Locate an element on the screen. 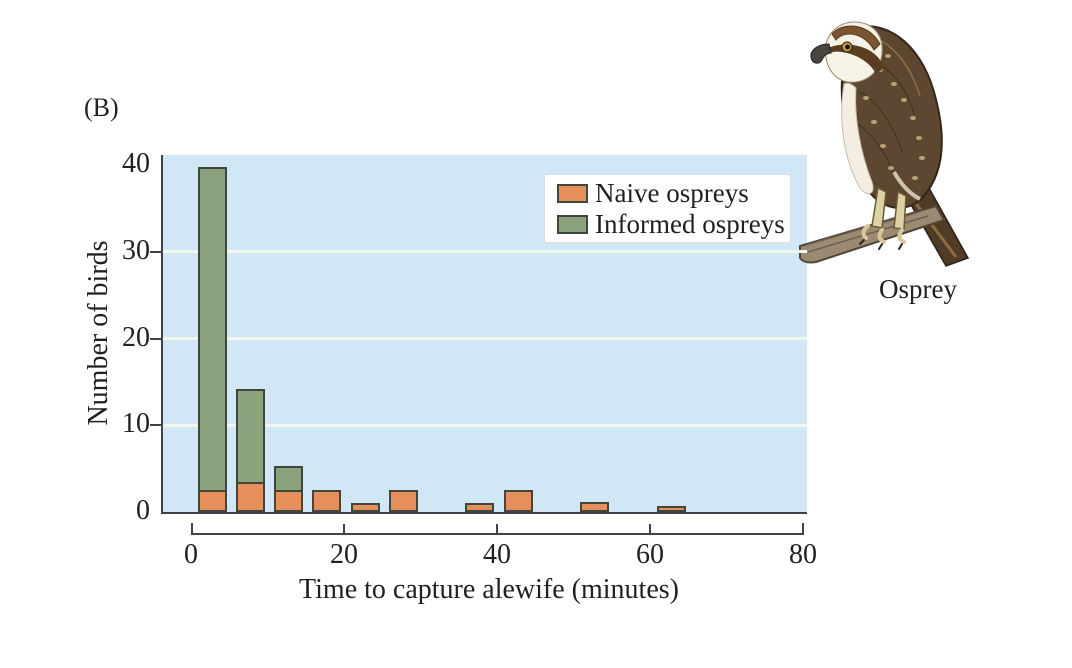 This screenshot has height=668, width=1072. osprey-chest is located at coordinates (857, 138).